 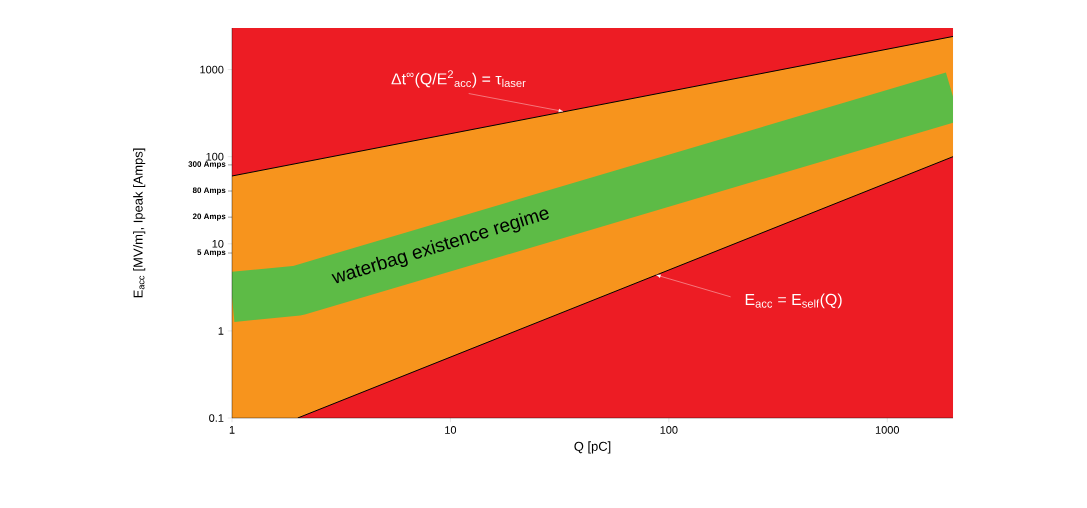 I want to click on y-tick-label: 10, so click(x=218, y=243).